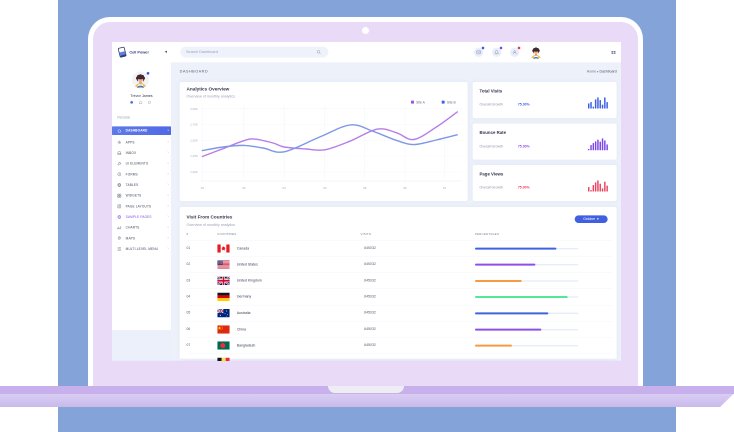 This screenshot has height=432, width=734. Describe the element at coordinates (244, 188) in the screenshot. I see `svg-text: 02` at that location.